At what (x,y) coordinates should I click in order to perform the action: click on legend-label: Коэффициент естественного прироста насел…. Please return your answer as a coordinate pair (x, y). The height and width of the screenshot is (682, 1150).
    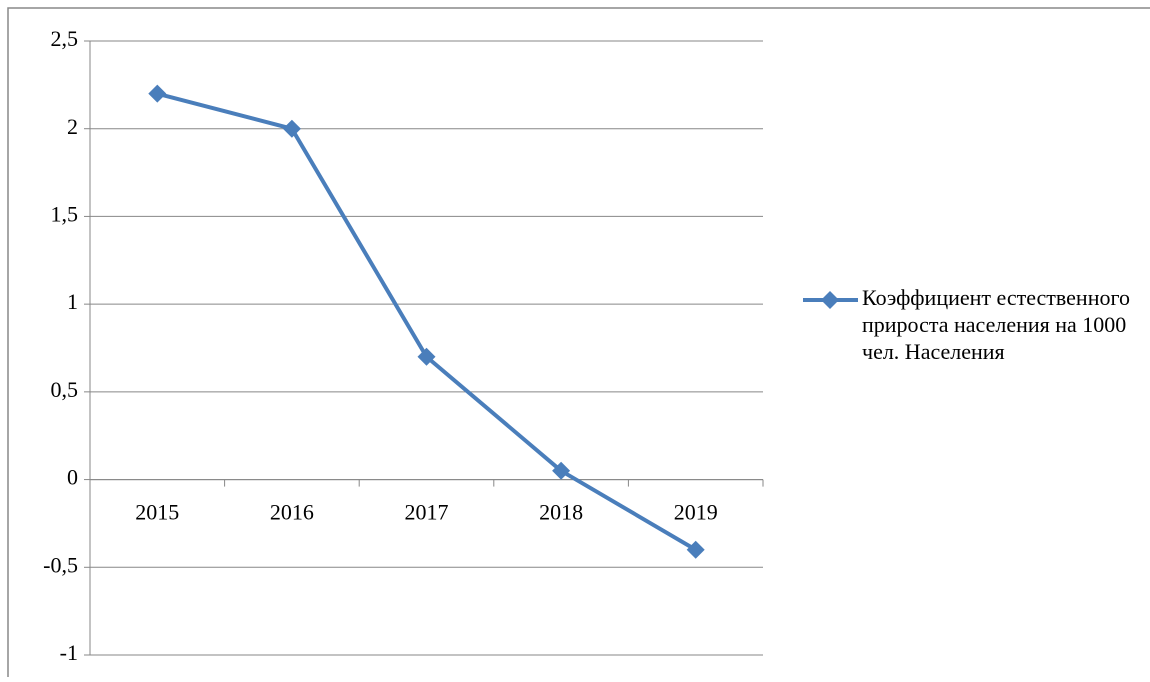
    Looking at the image, I should click on (996, 324).